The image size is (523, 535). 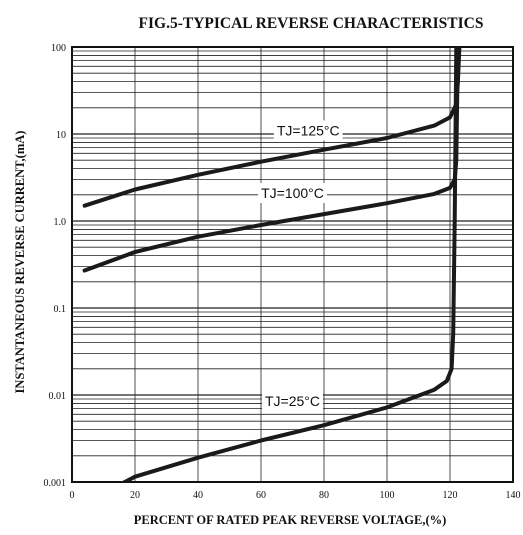 I want to click on series-label-text: TJ=25°C, so click(x=292, y=401).